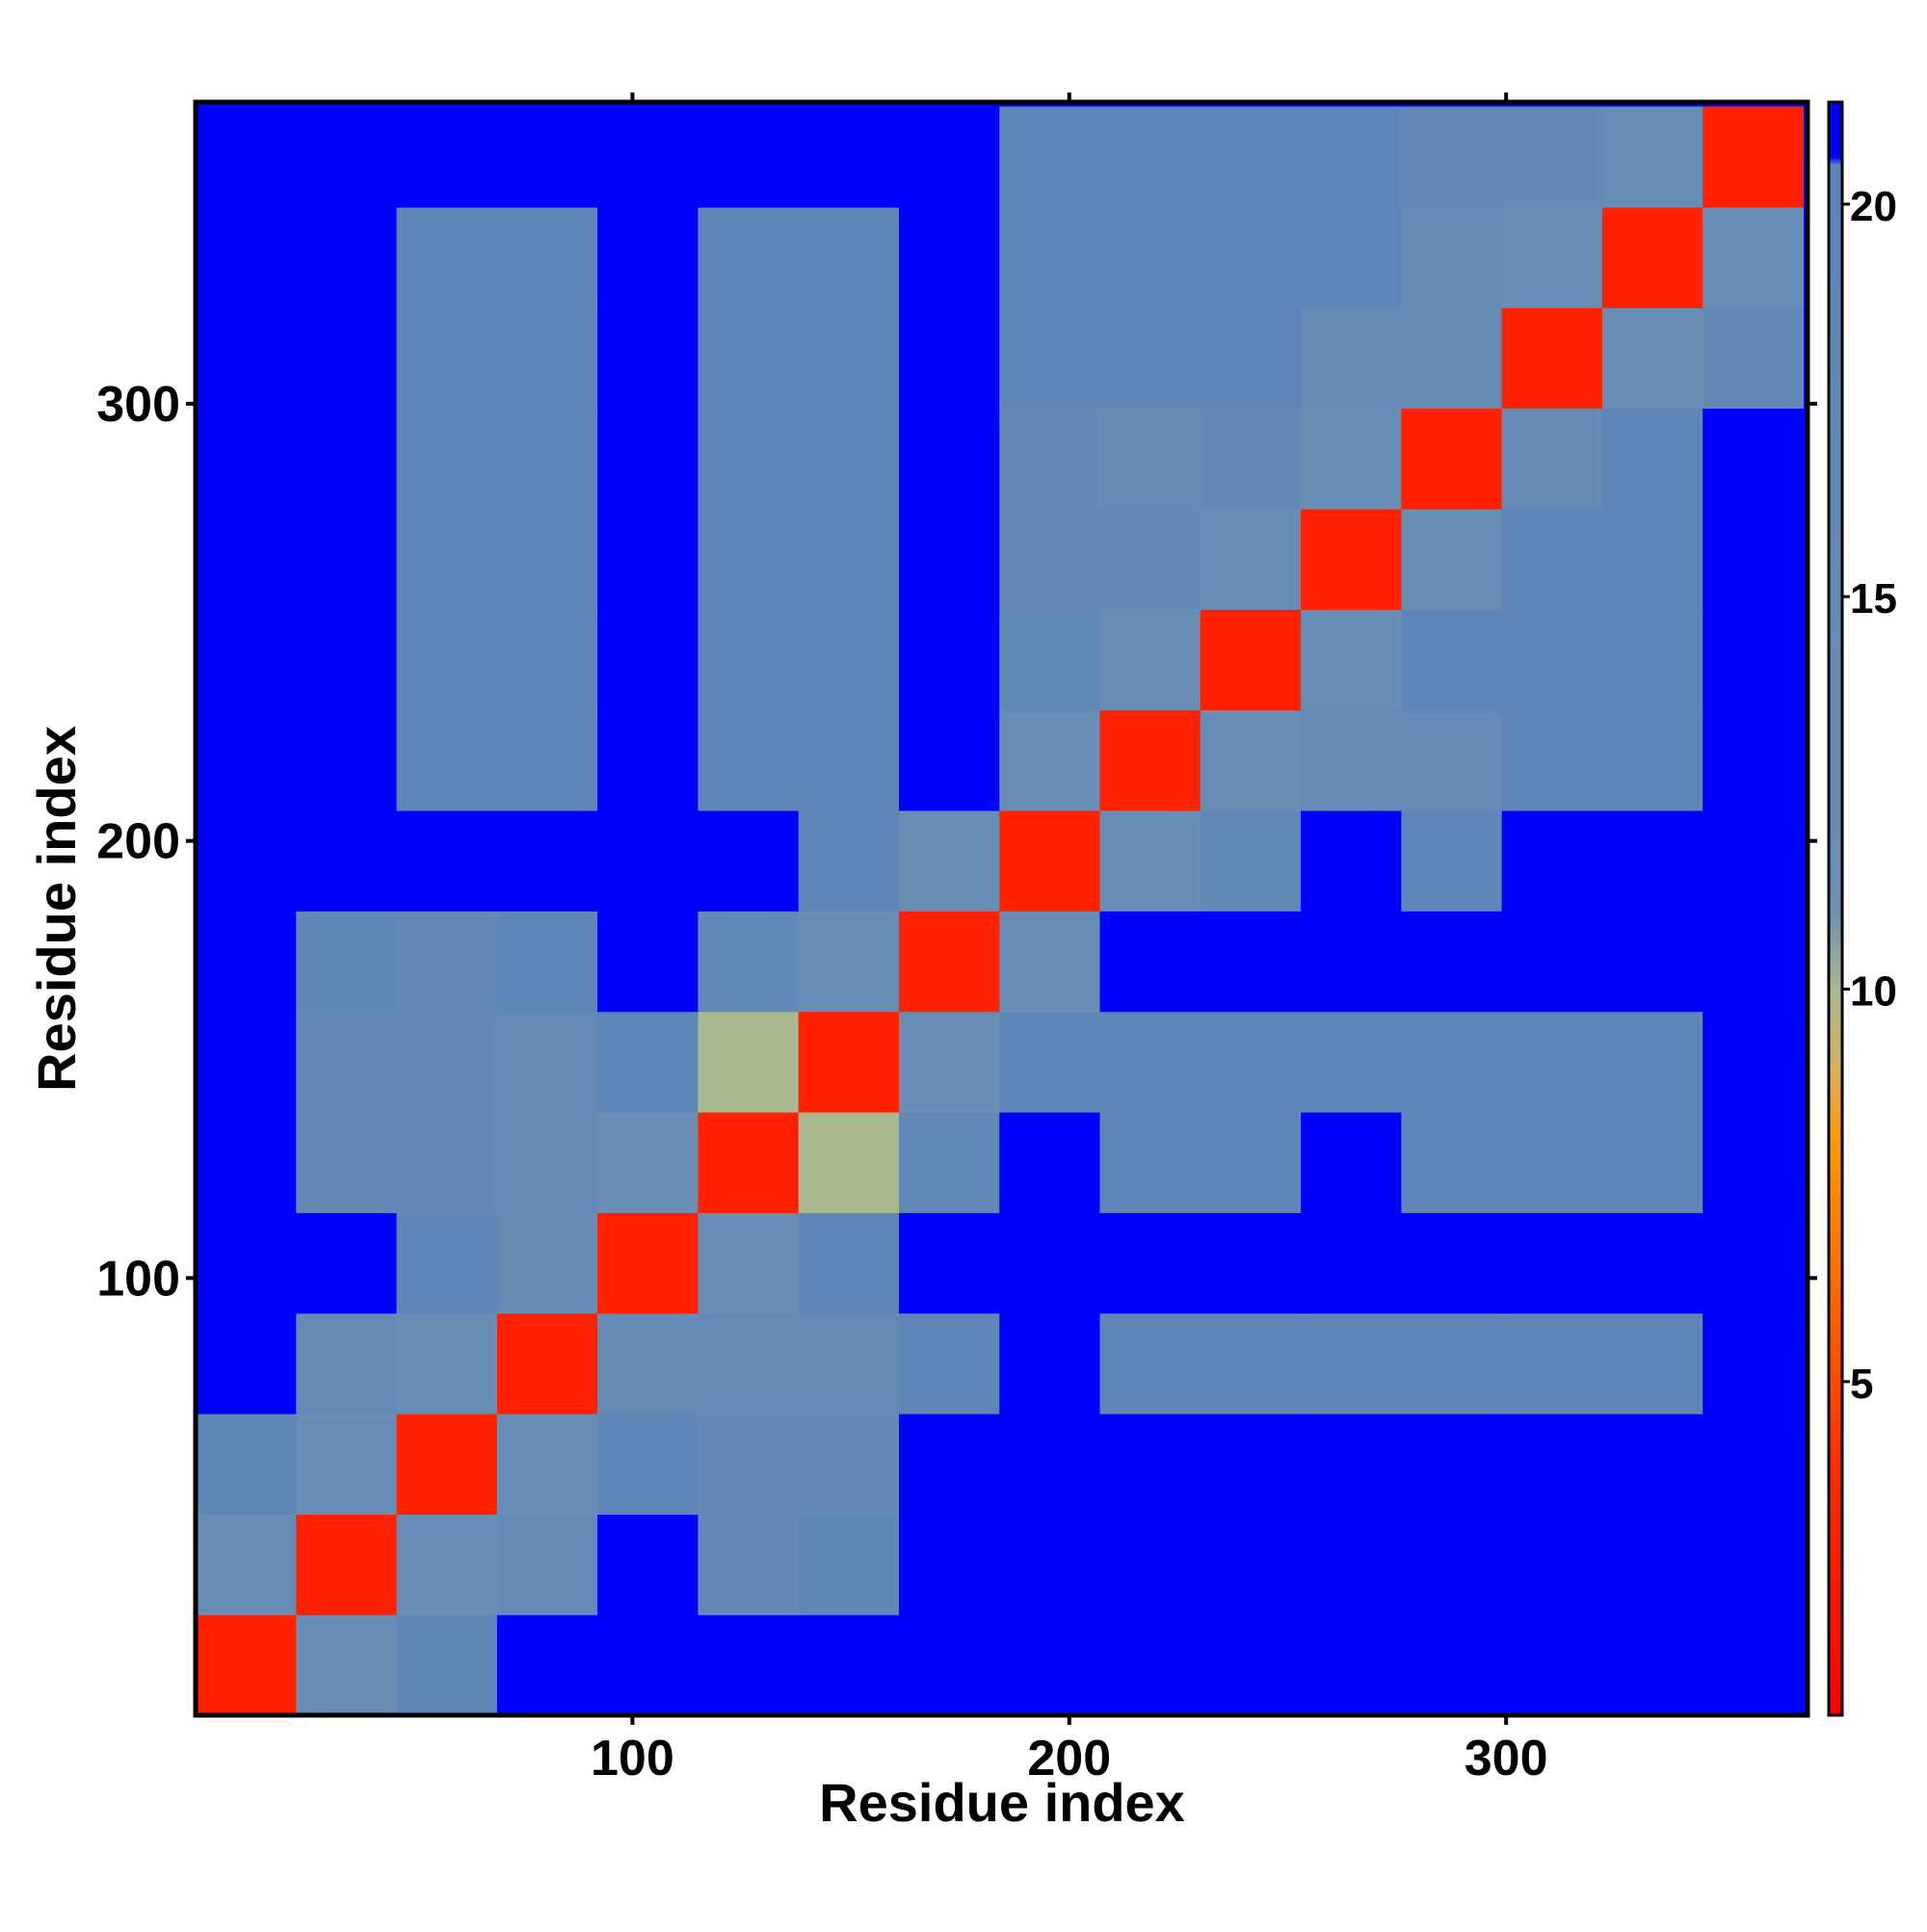  What do you see at coordinates (1873, 206) in the screenshot?
I see `colorbar-tick-label: 20` at bounding box center [1873, 206].